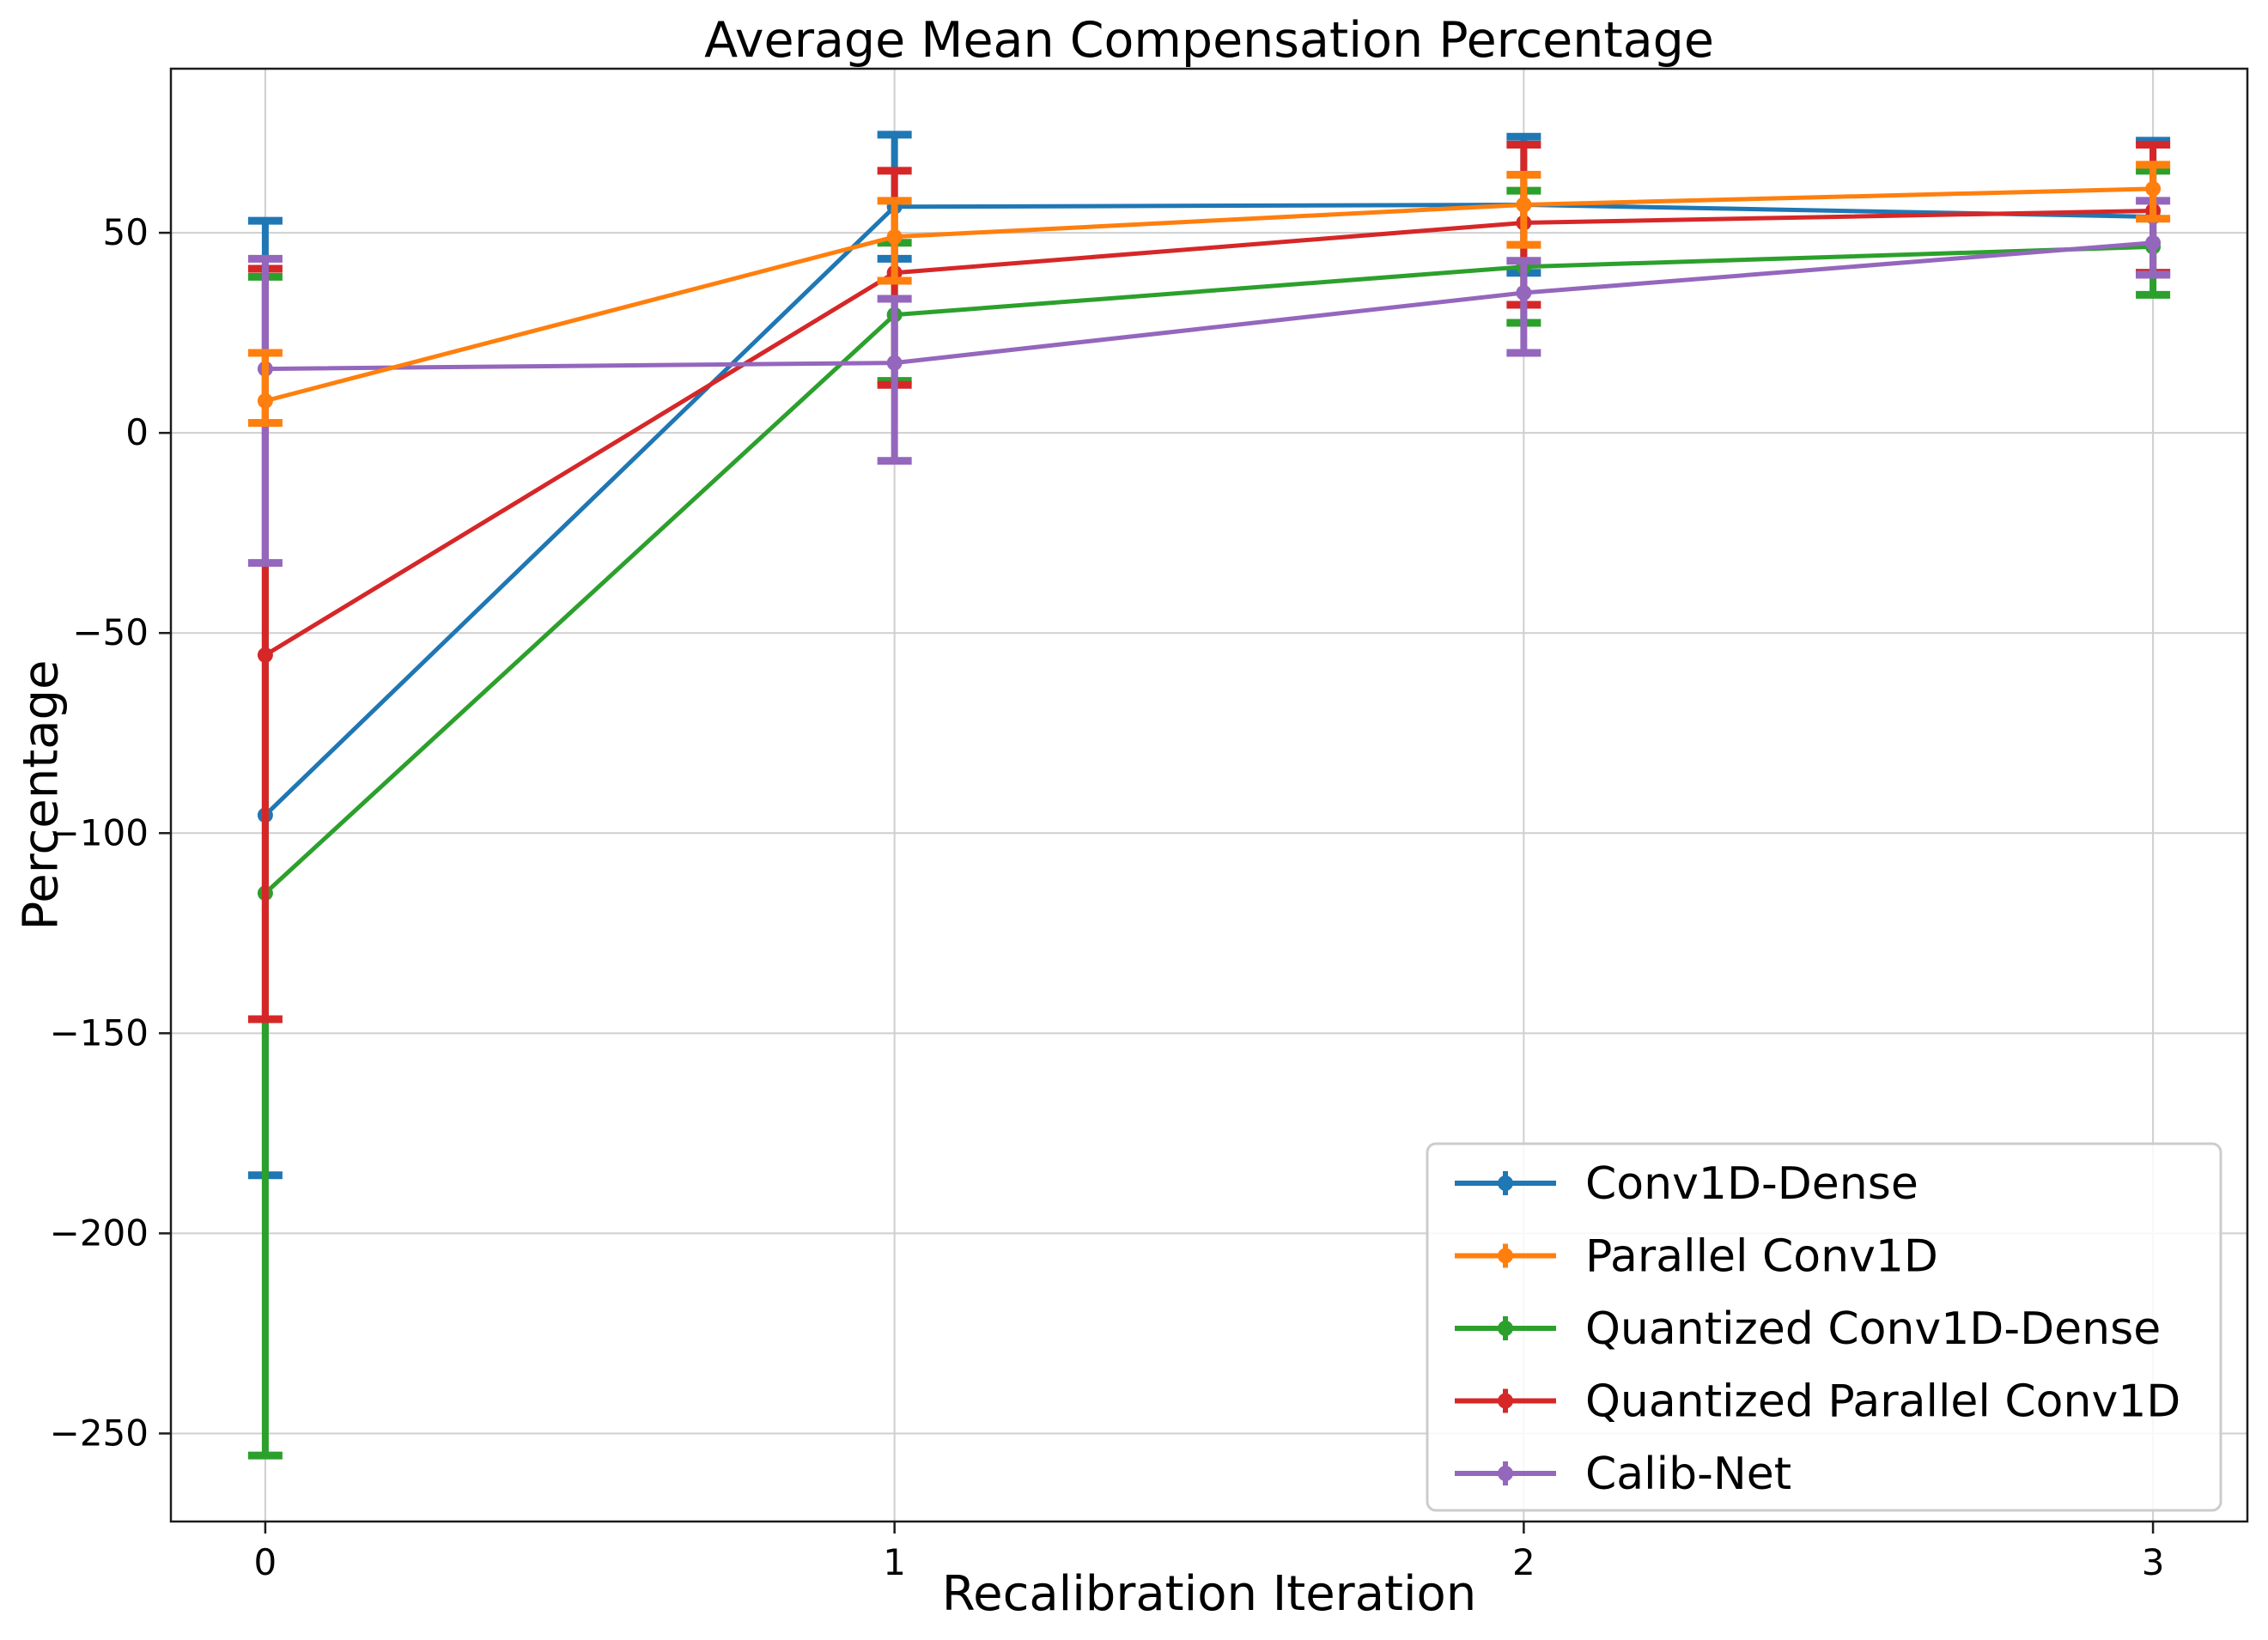  I want to click on x-tick-label: 0, so click(265, 1562).